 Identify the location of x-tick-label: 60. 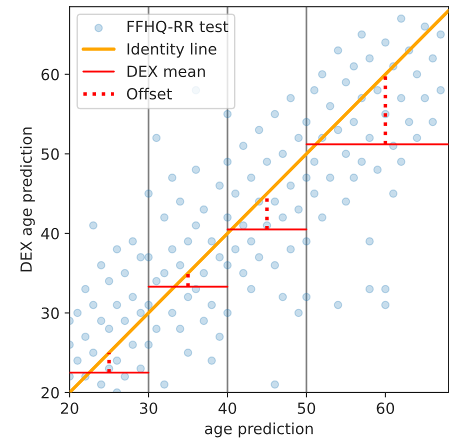
(385, 408).